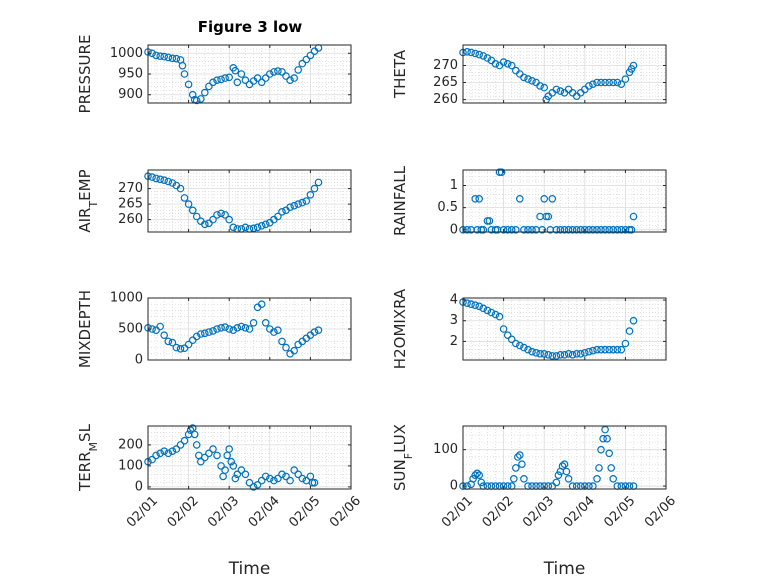 This screenshot has height=583, width=778. Describe the element at coordinates (264, 511) in the screenshot. I see `x-tick-label: 02/04` at that location.